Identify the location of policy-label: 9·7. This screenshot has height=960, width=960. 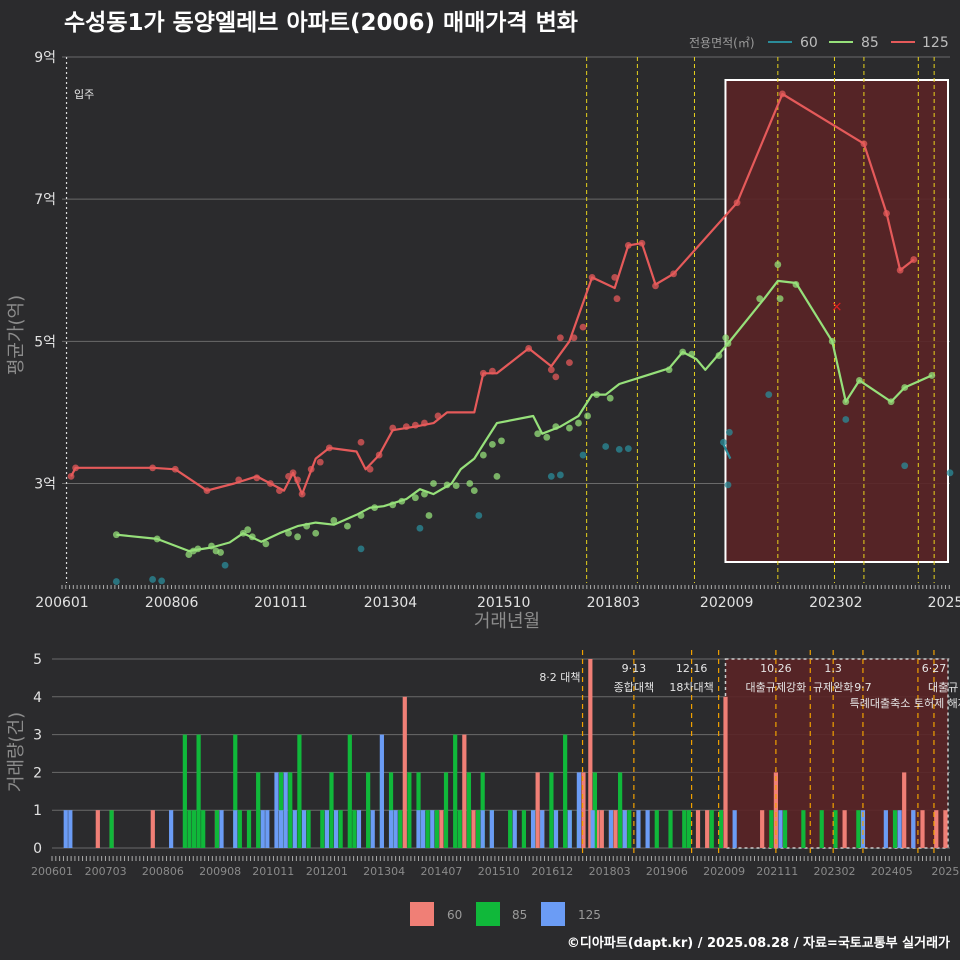
(863, 687).